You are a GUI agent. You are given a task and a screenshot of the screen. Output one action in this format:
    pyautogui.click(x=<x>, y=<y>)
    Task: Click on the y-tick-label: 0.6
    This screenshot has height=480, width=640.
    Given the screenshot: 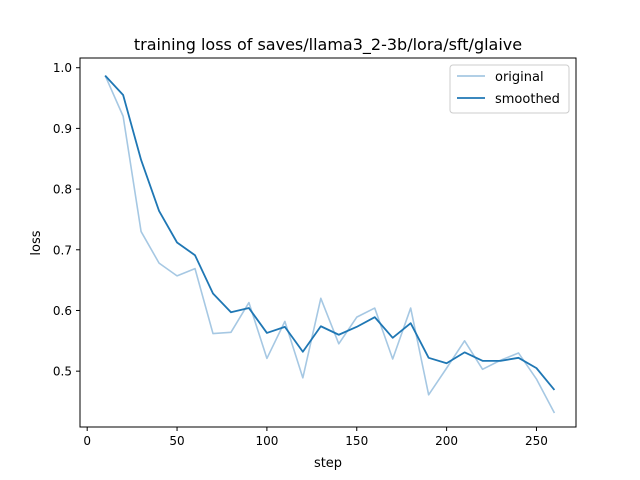 What is the action you would take?
    pyautogui.click(x=62, y=311)
    